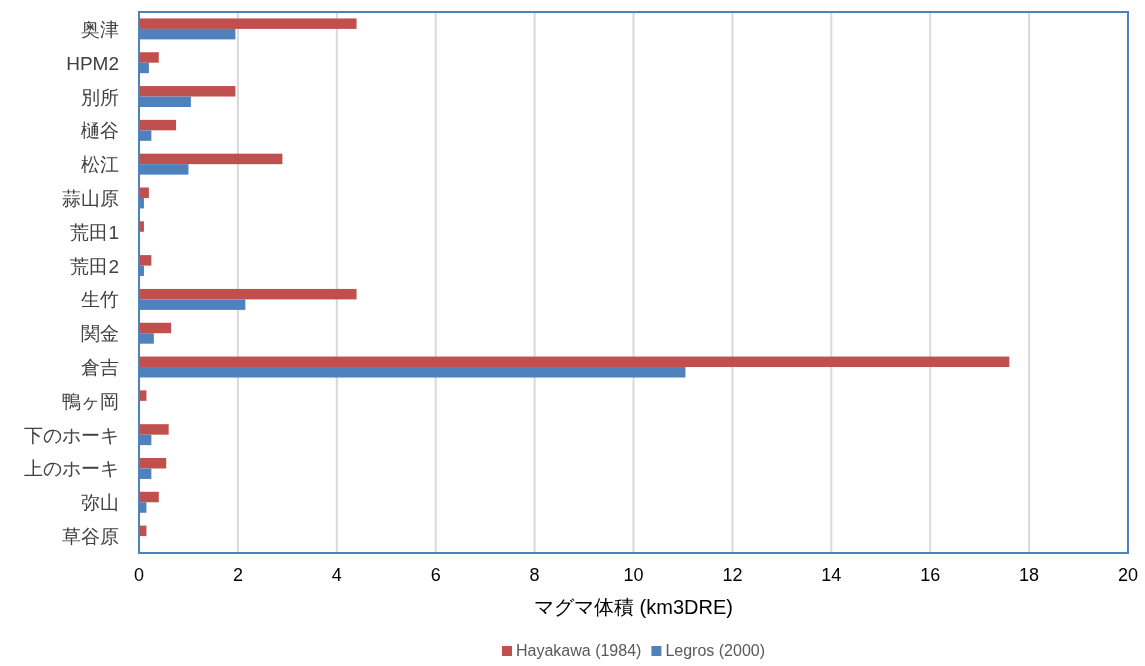 The image size is (1145, 666). Describe the element at coordinates (100, 334) in the screenshot. I see `y-tick-label: 関金` at that location.